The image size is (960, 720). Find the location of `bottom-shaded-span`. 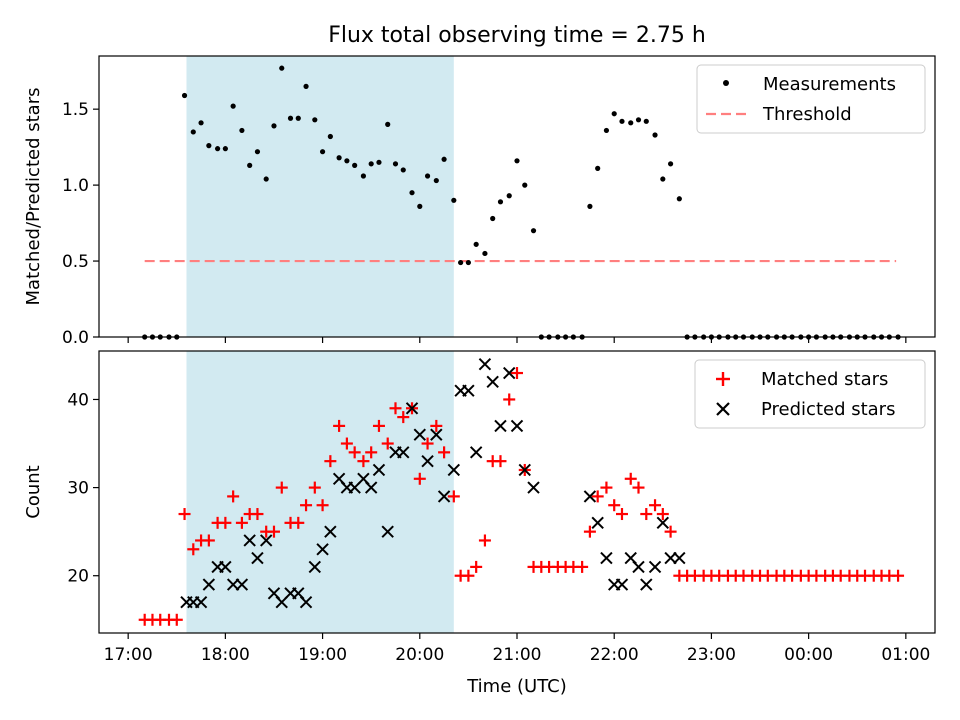

bottom-shaded-span is located at coordinates (320, 492).